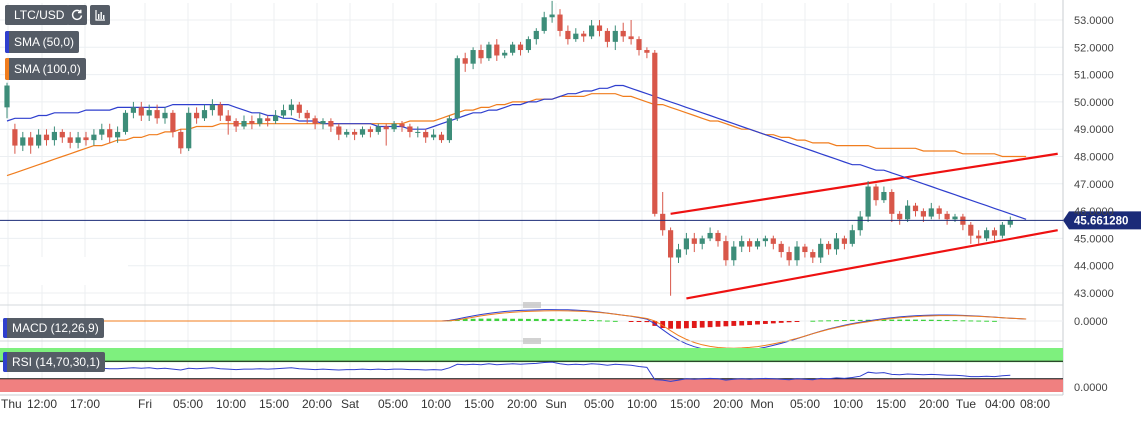 This screenshot has width=1141, height=429. I want to click on symbol-tag: LTC/USD, so click(37, 15).